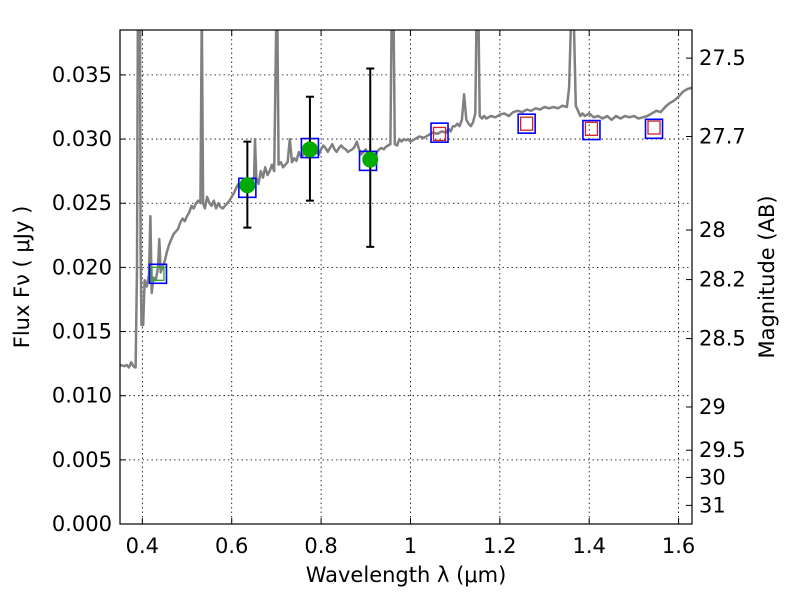  Describe the element at coordinates (712, 230) in the screenshot. I see `right-tick-label: 28` at that location.